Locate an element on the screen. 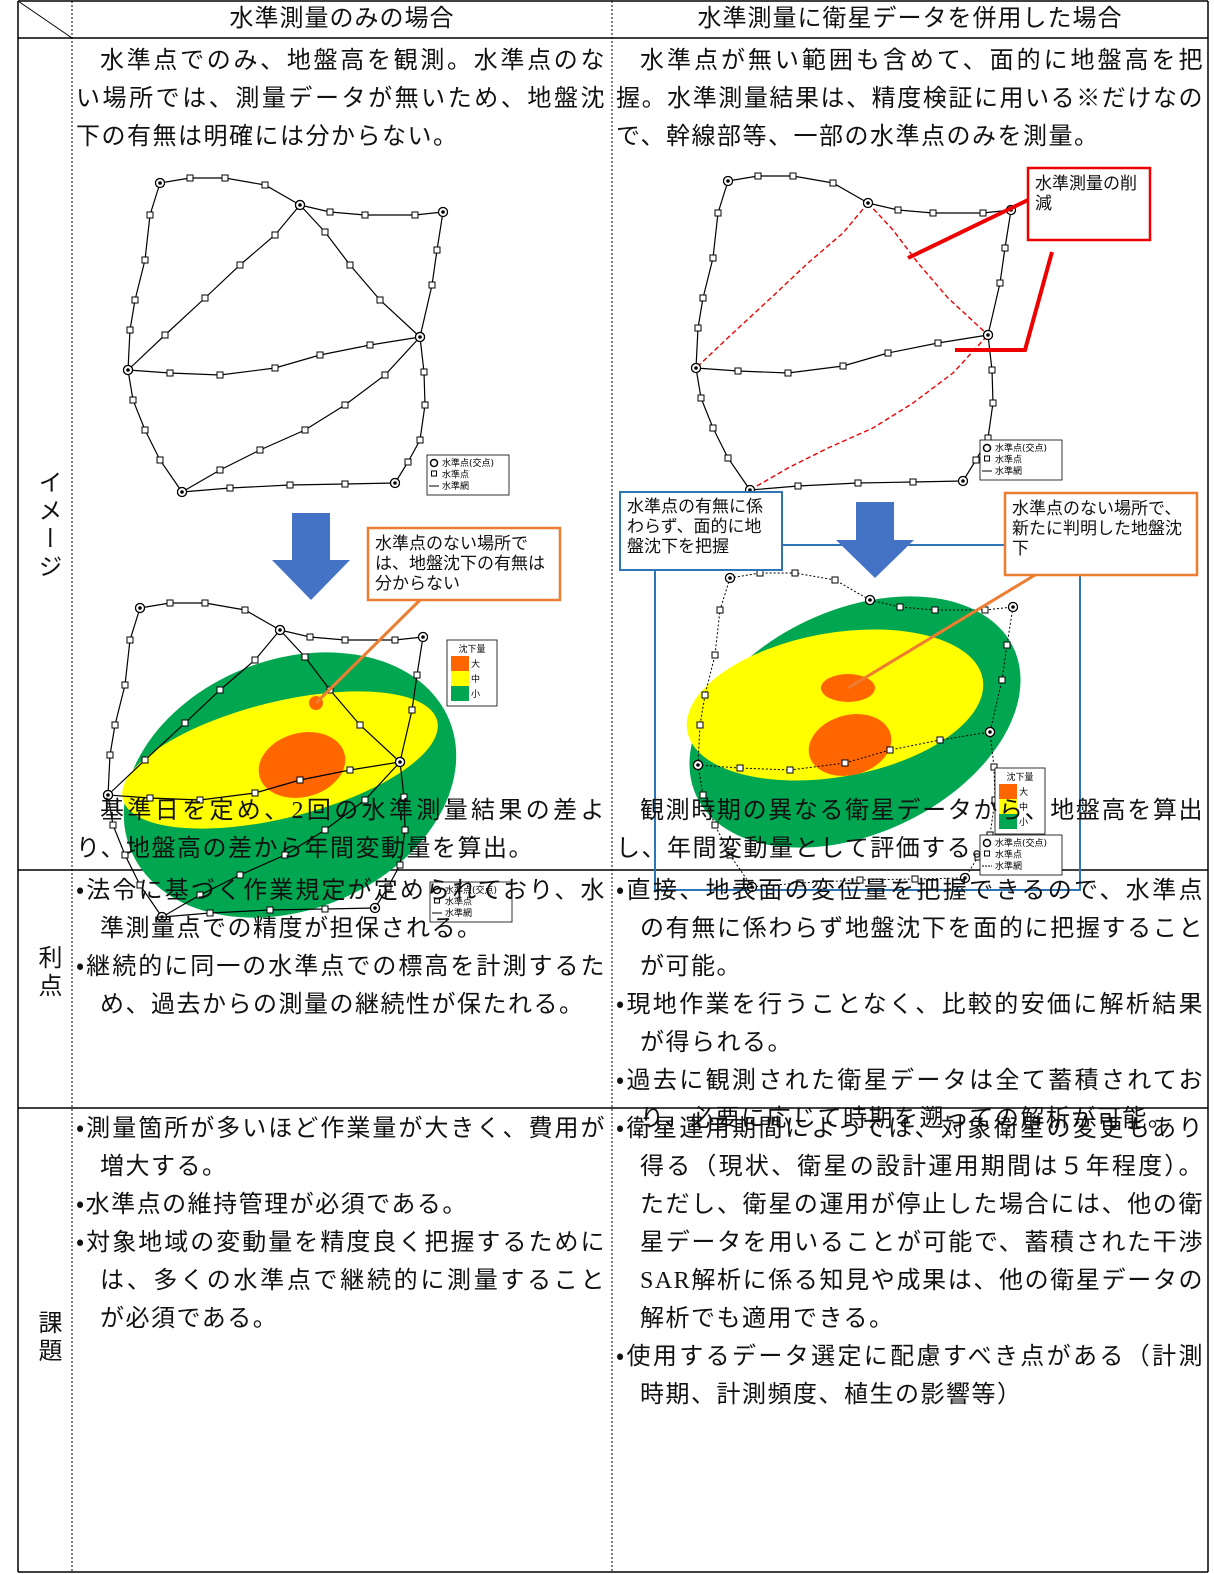  legend-label: 小 is located at coordinates (475, 694).